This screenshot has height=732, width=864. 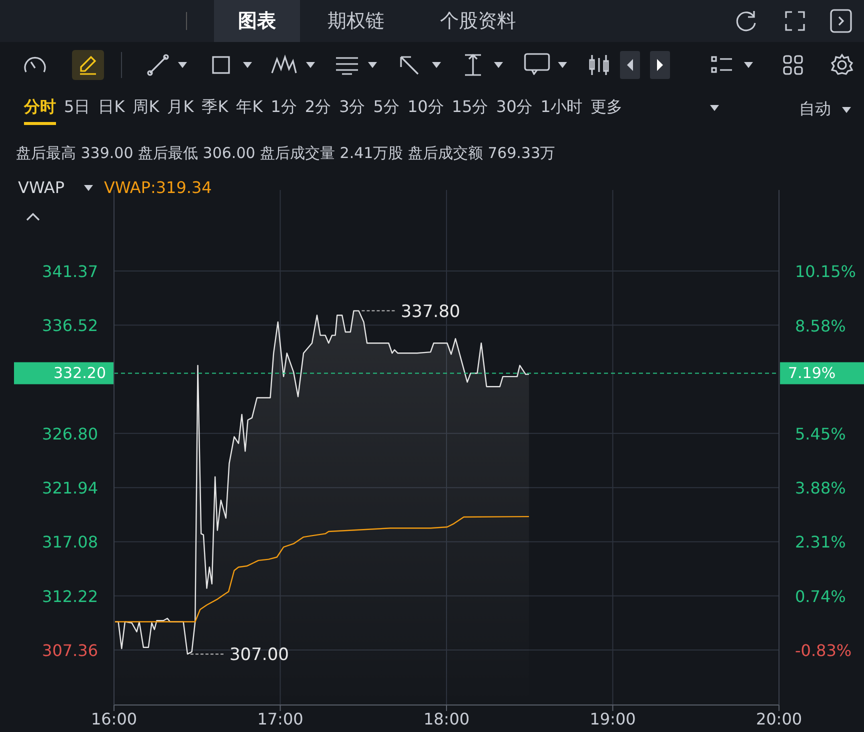 What do you see at coordinates (779, 718) in the screenshot?
I see `x-tick-label: 20:00` at bounding box center [779, 718].